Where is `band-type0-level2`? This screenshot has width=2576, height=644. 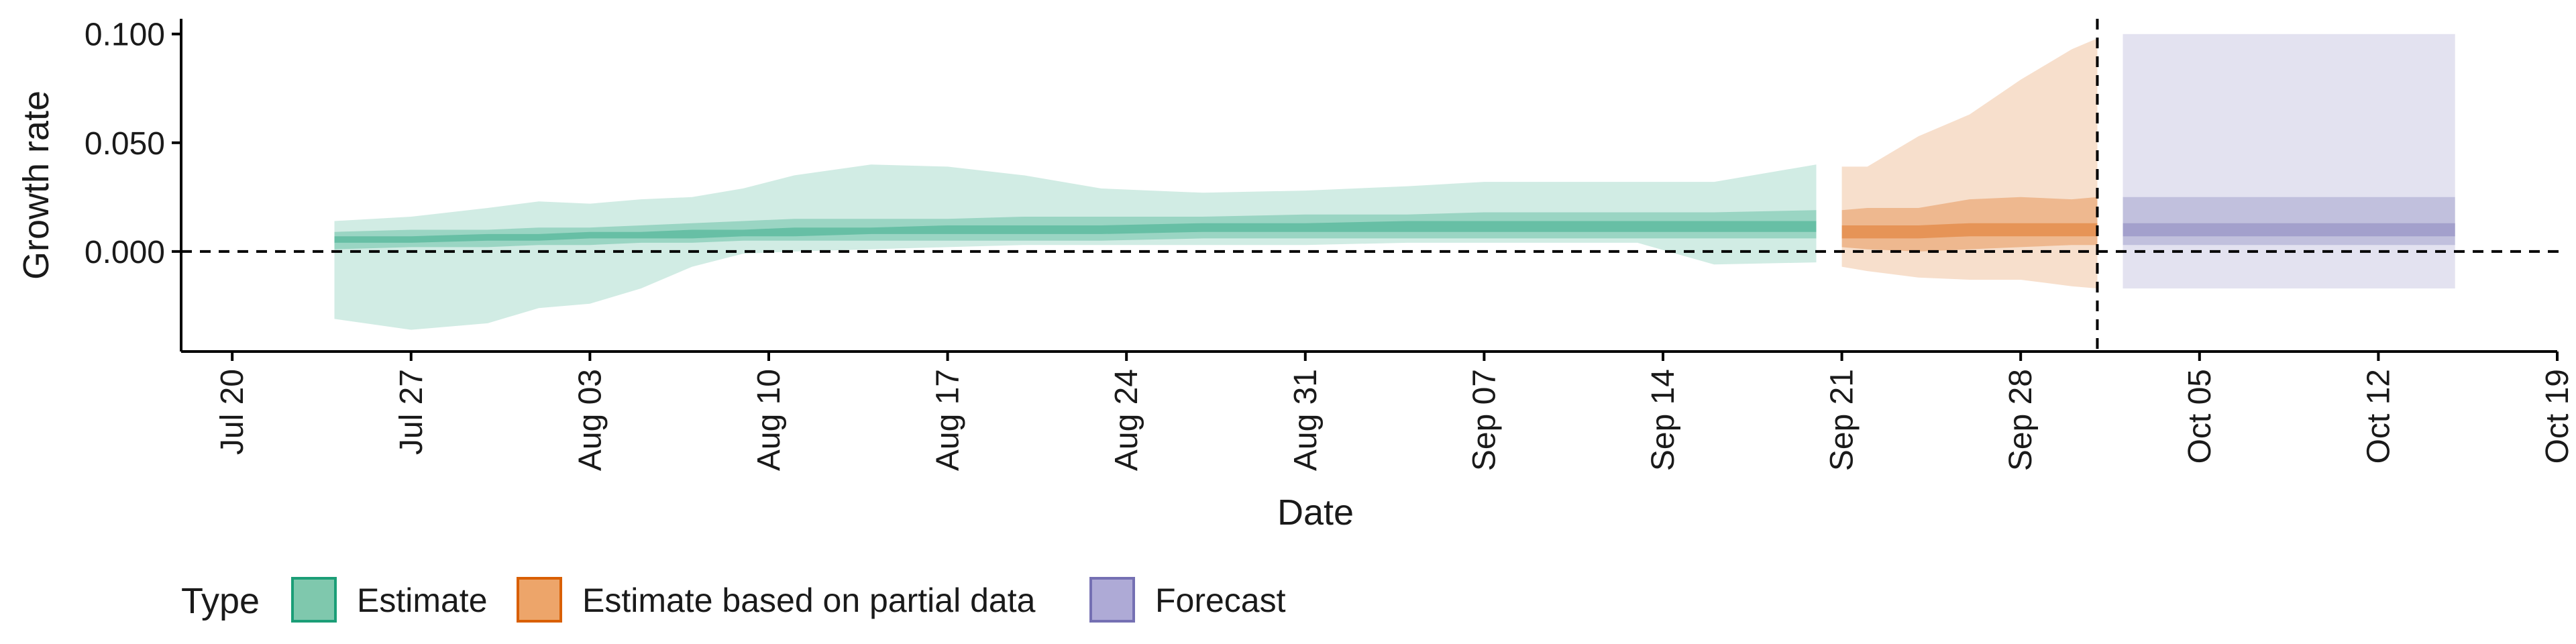
band-type0-level2 is located at coordinates (1075, 232).